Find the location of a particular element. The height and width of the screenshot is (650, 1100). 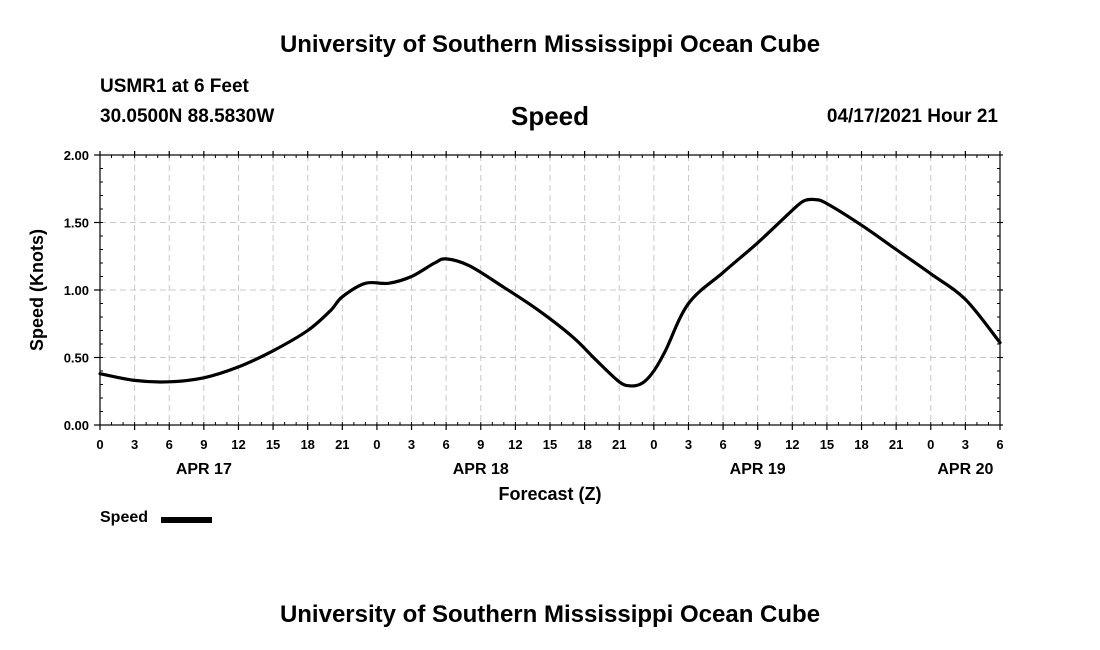

date-label: APR 18 is located at coordinates (481, 469).